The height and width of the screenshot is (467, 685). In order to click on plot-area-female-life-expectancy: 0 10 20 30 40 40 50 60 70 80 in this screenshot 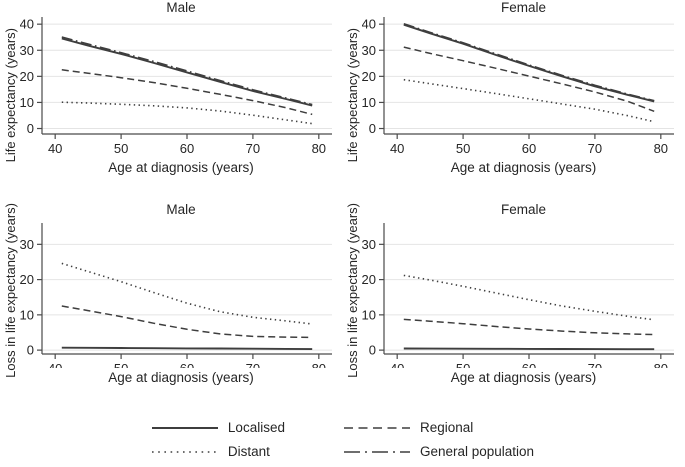, I will do `click(518, 86)`.